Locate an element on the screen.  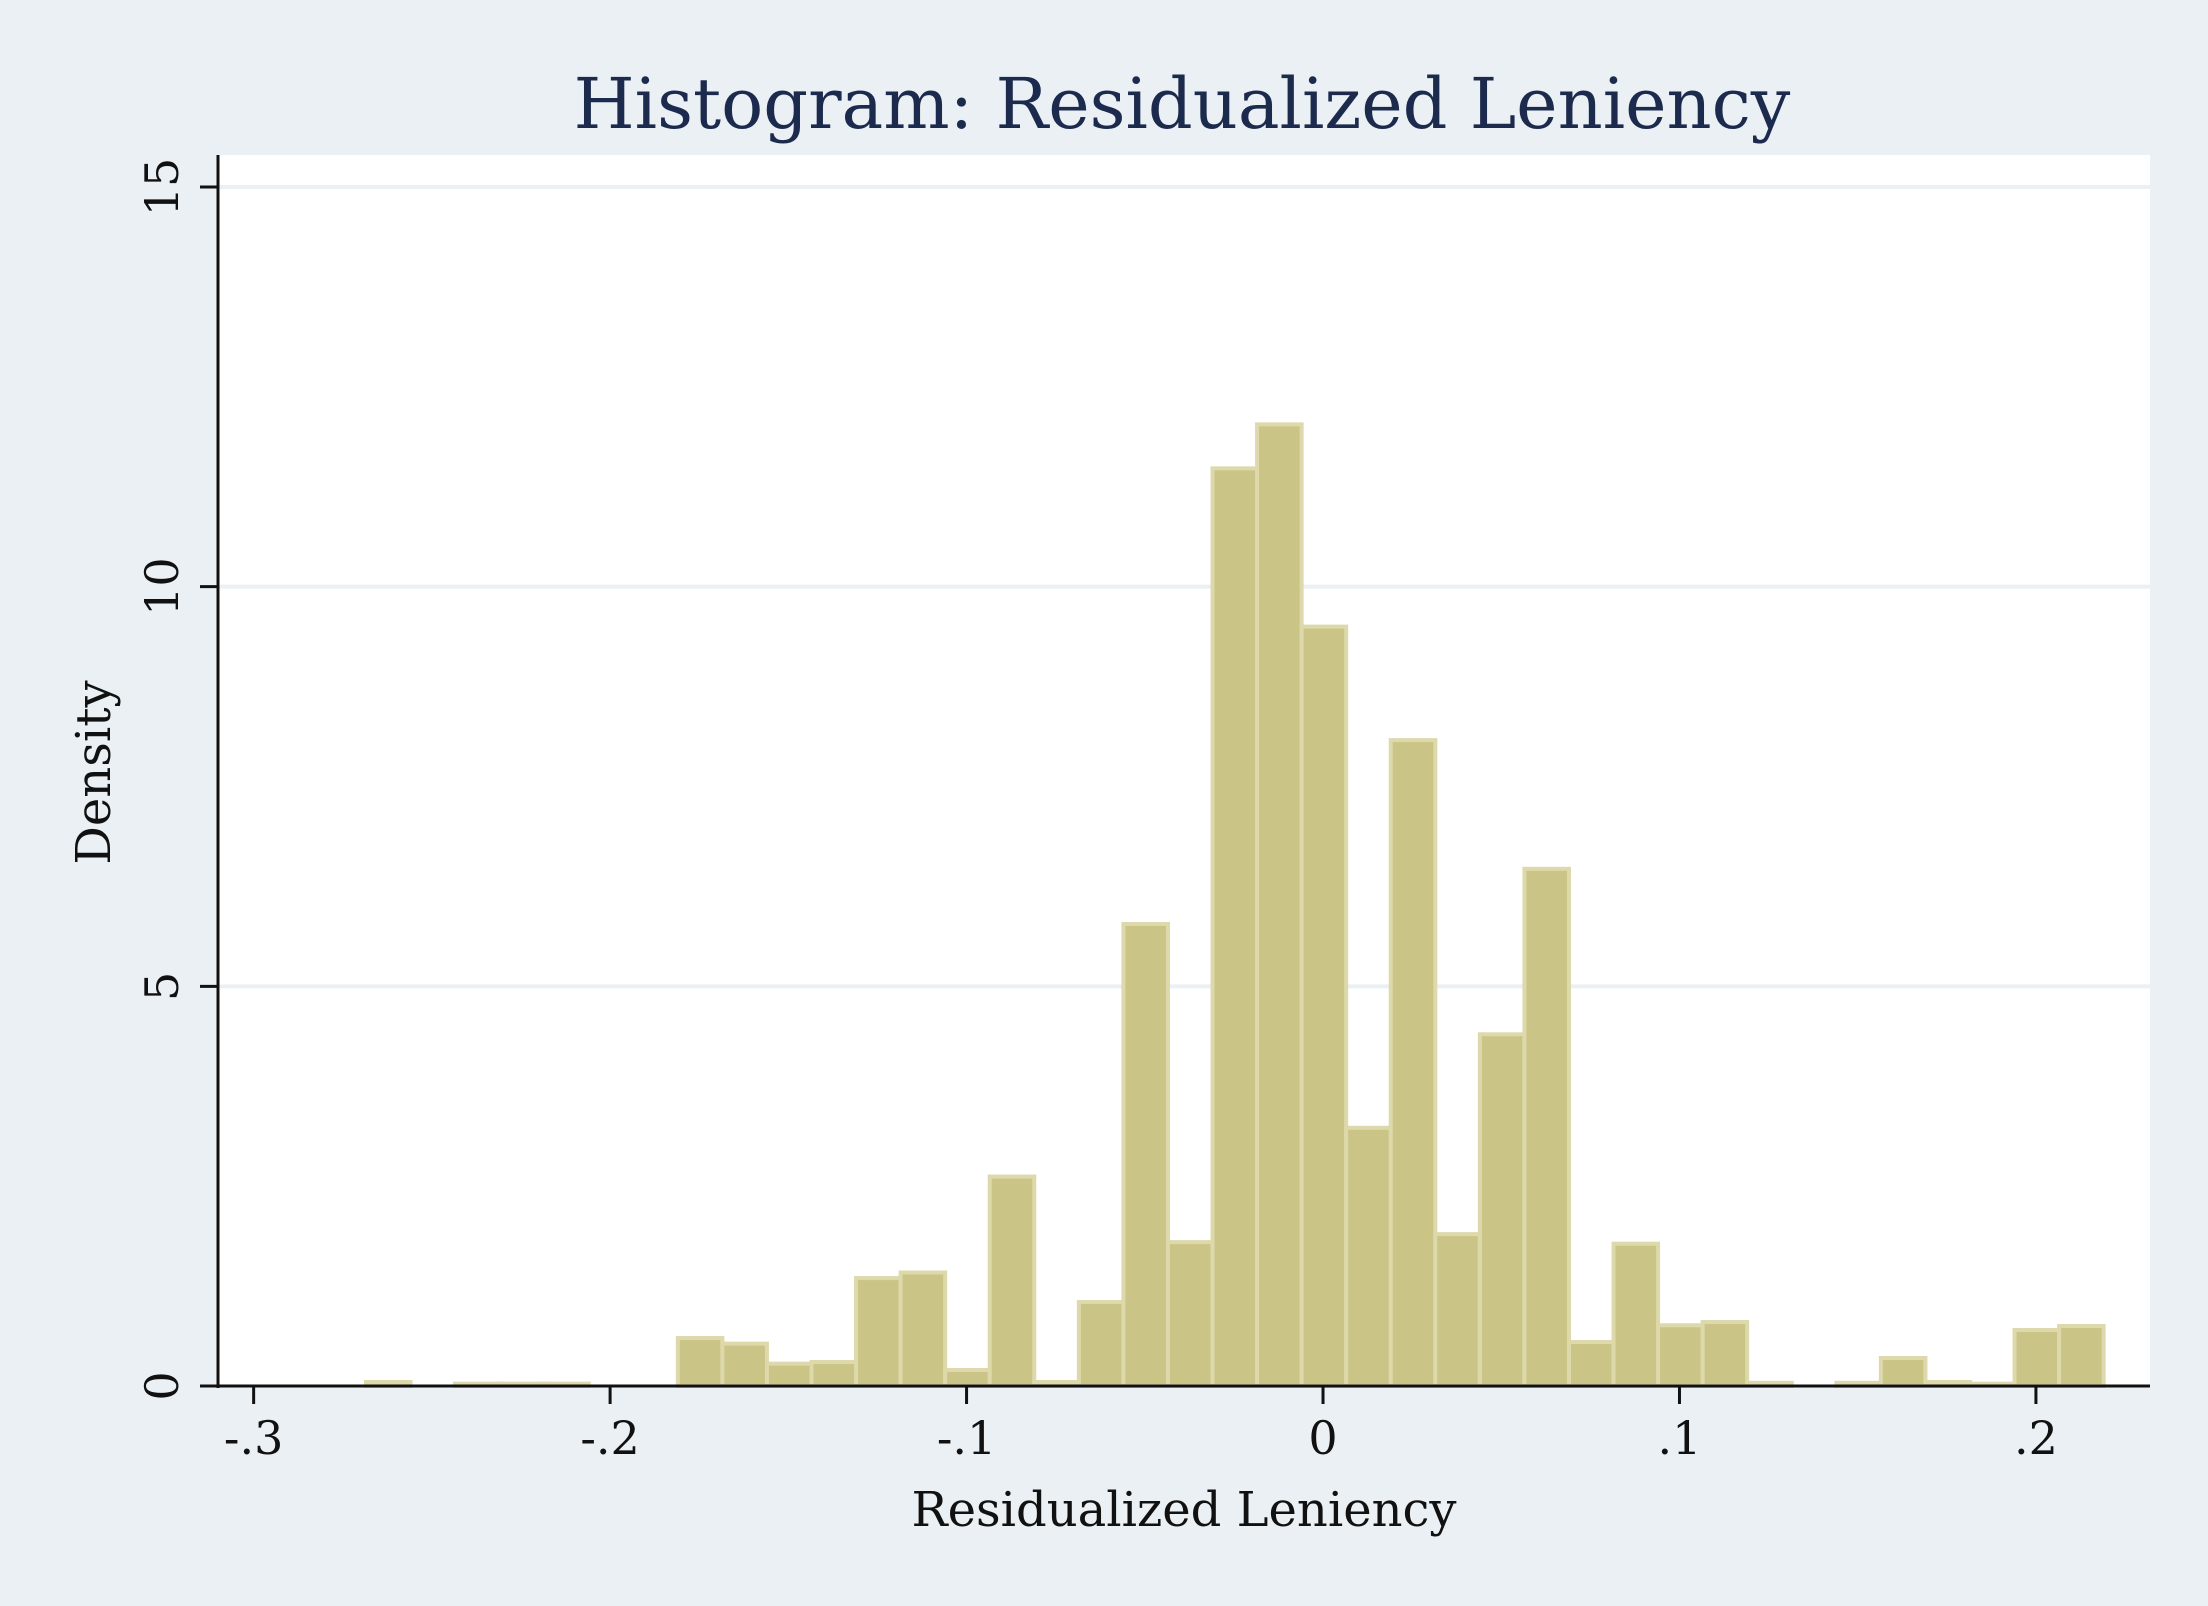
x-tick-label: 0 is located at coordinates (1322, 1438).